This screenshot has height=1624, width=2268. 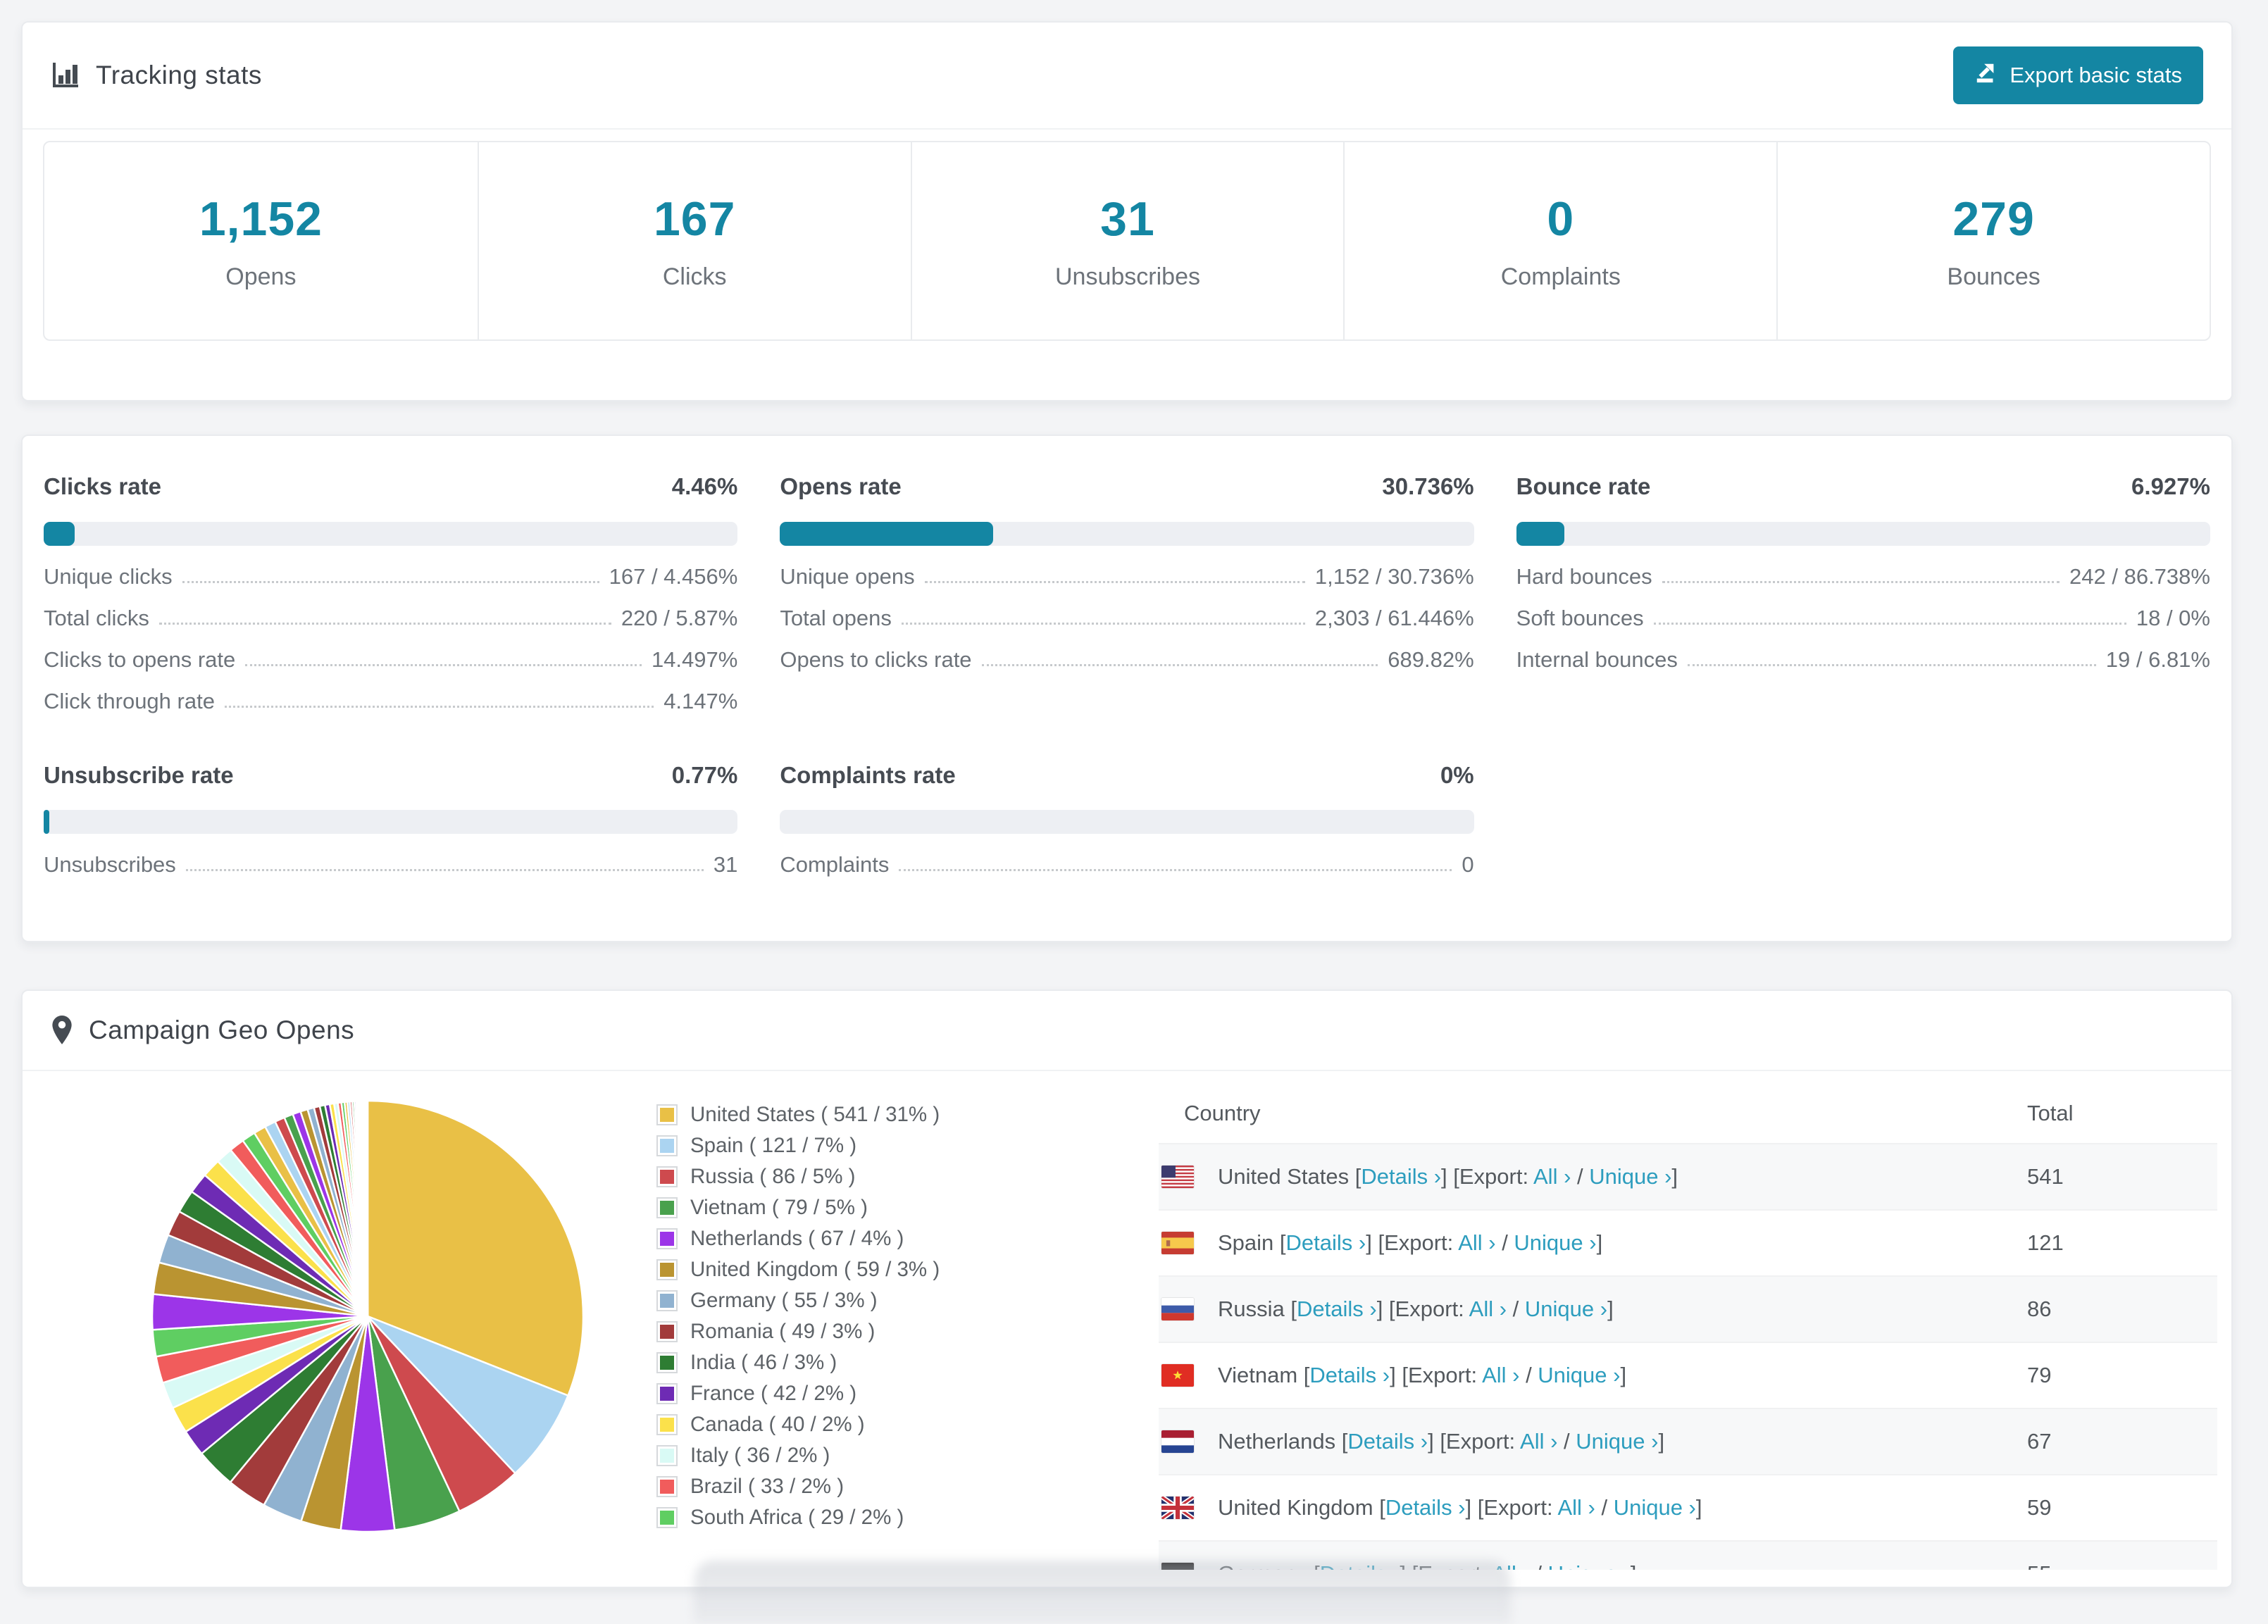 What do you see at coordinates (836, 618) in the screenshot?
I see `rate-detail-label: Total opens` at bounding box center [836, 618].